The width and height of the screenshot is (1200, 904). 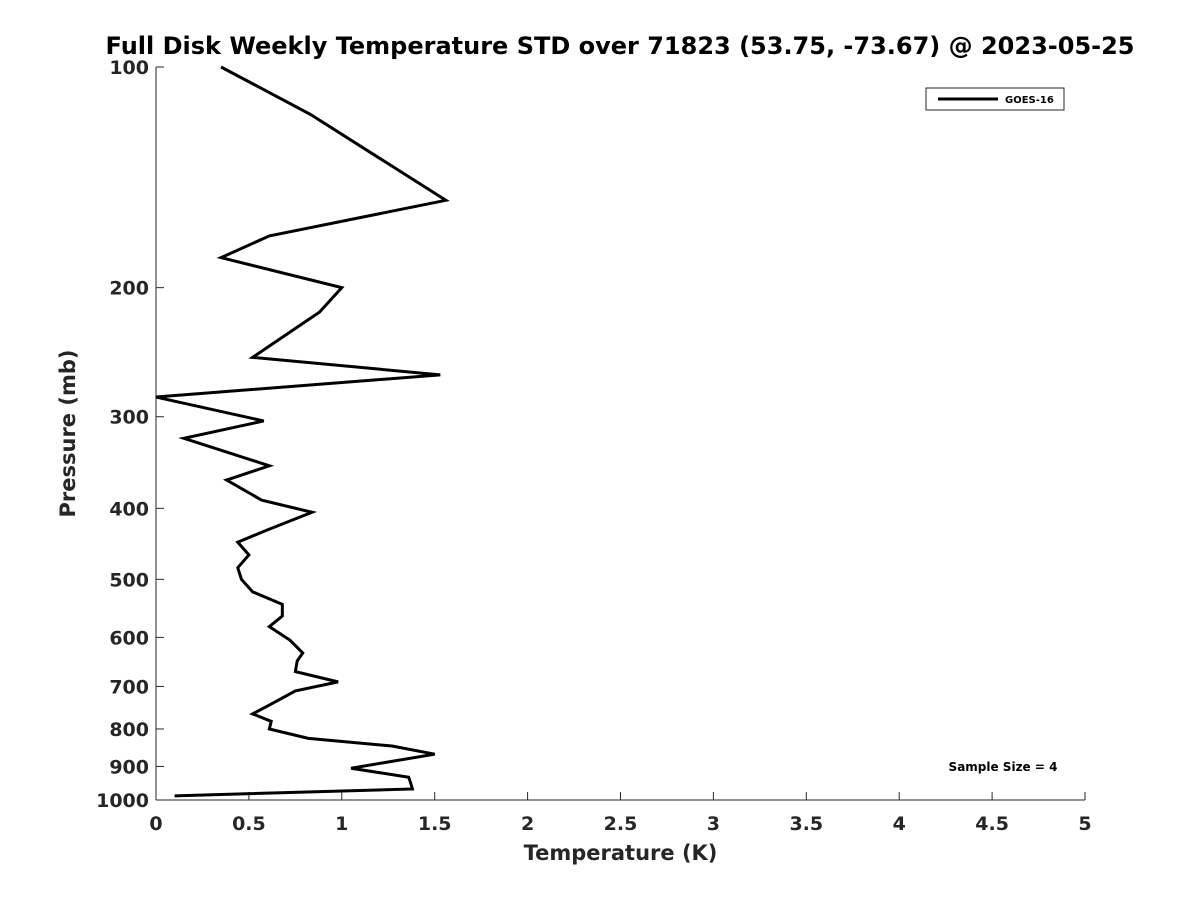 I want to click on x-ticks: 0 0.5 1 1.5 2 2.5 3 3.5 4 4.5 5, so click(x=620, y=813).